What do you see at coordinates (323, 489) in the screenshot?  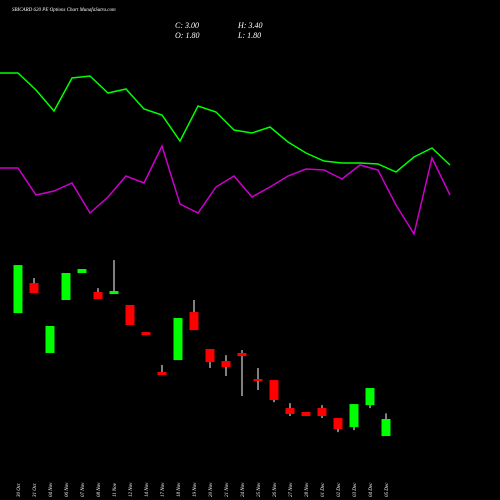 I see `x-tick-label: 01 Dec` at bounding box center [323, 489].